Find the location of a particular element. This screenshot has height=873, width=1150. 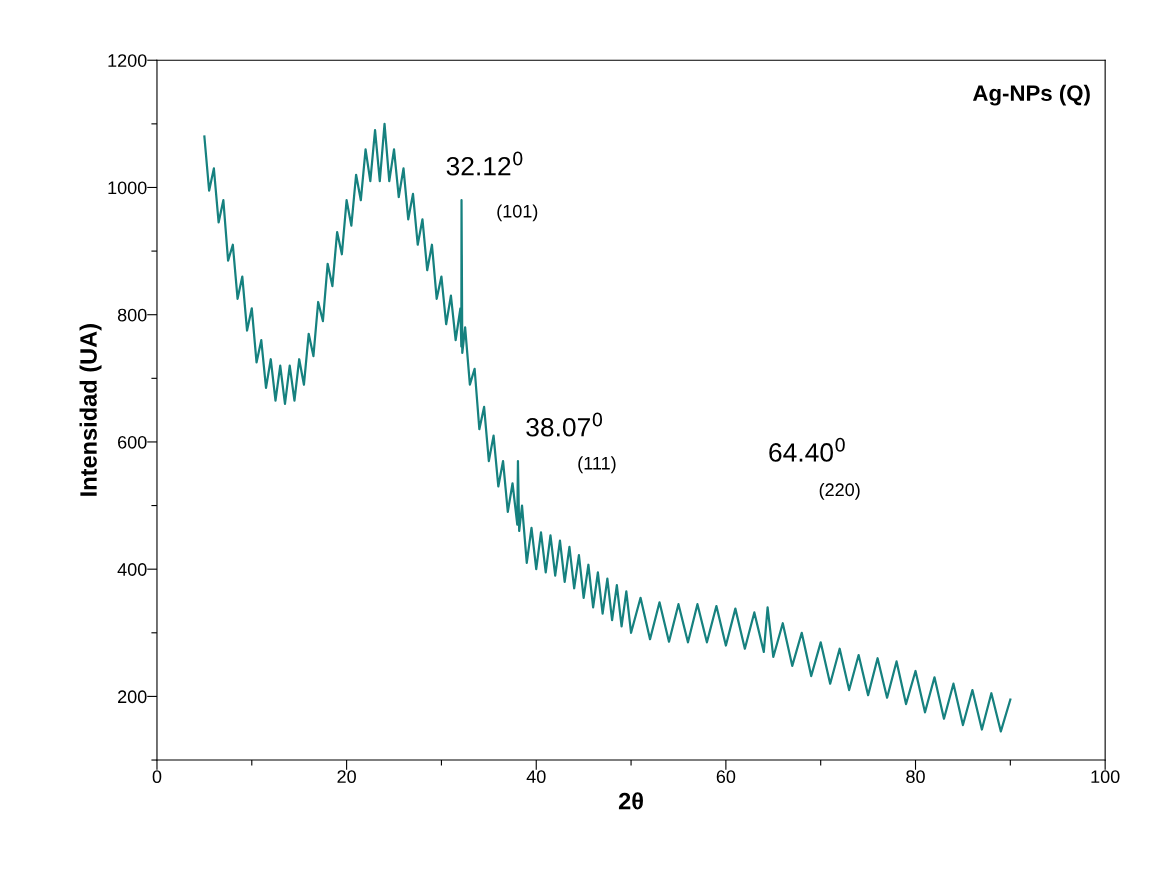

x-tick-label: 20 is located at coordinates (346, 777).